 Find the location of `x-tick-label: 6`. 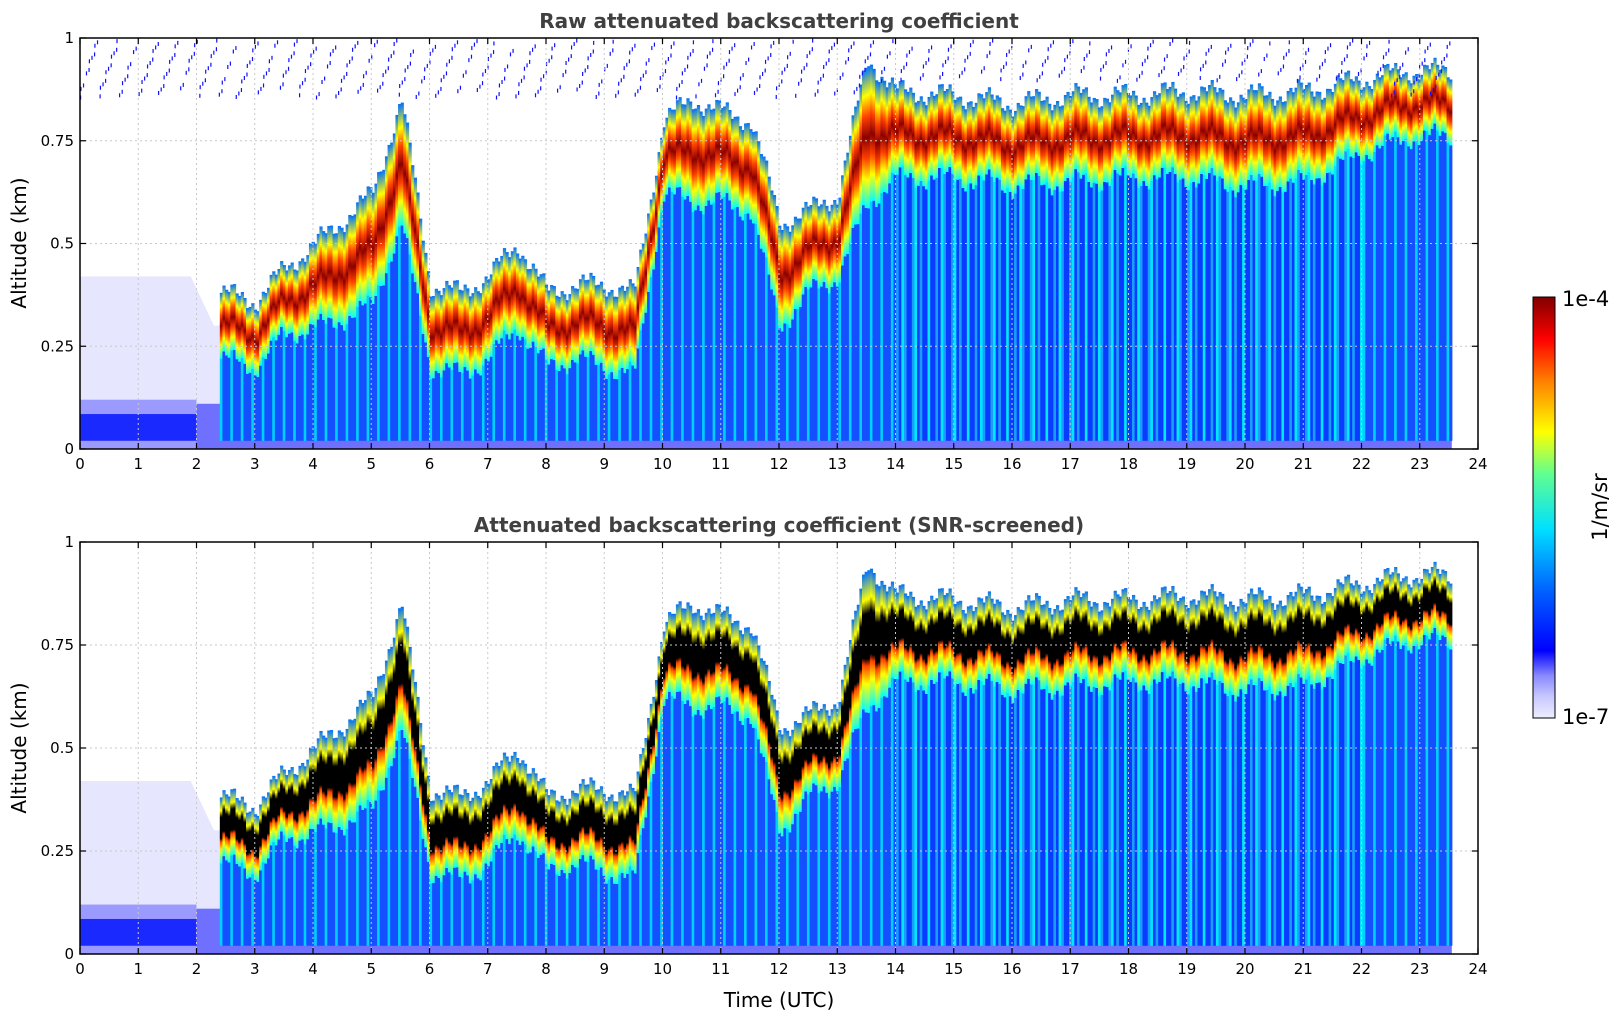

x-tick-label: 6 is located at coordinates (430, 969).